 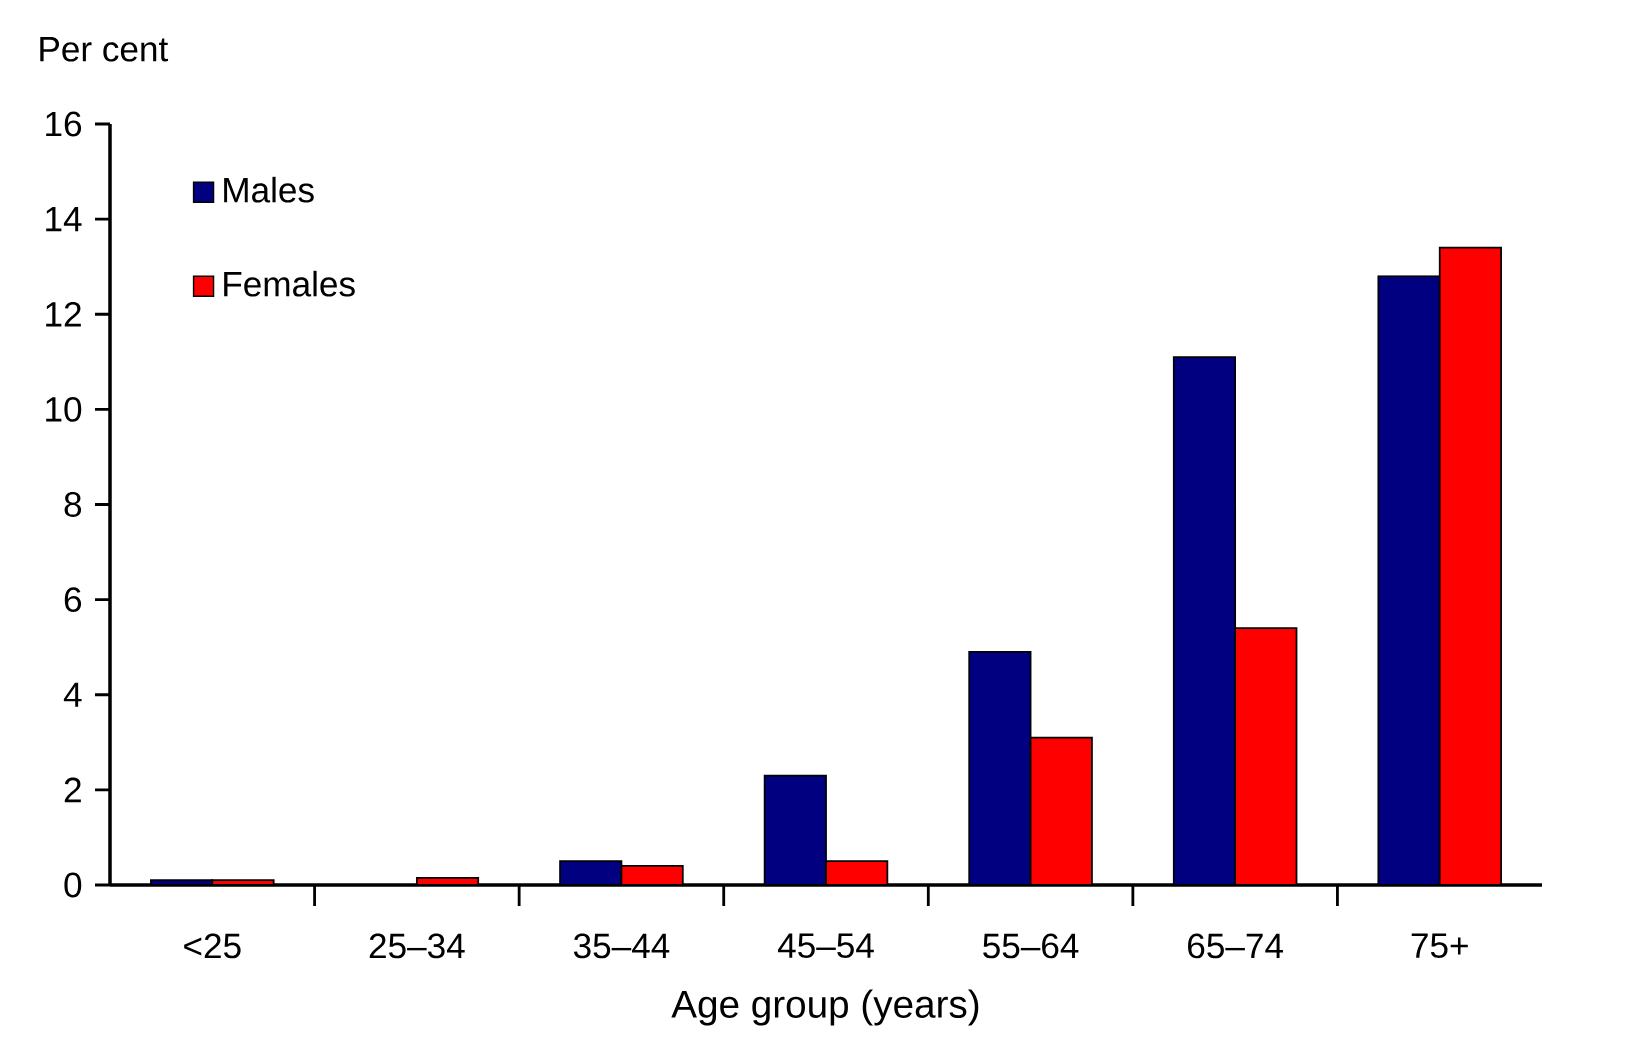 I want to click on y-tick-label: 0, so click(x=73, y=885).